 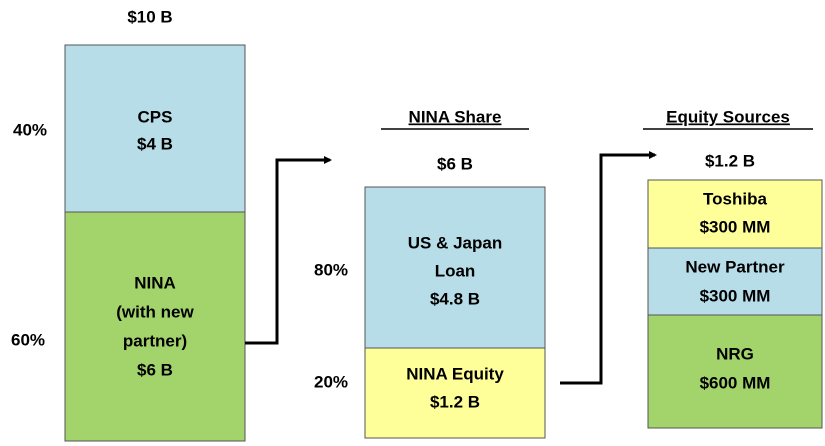 I want to click on label: NRG, so click(x=735, y=353).